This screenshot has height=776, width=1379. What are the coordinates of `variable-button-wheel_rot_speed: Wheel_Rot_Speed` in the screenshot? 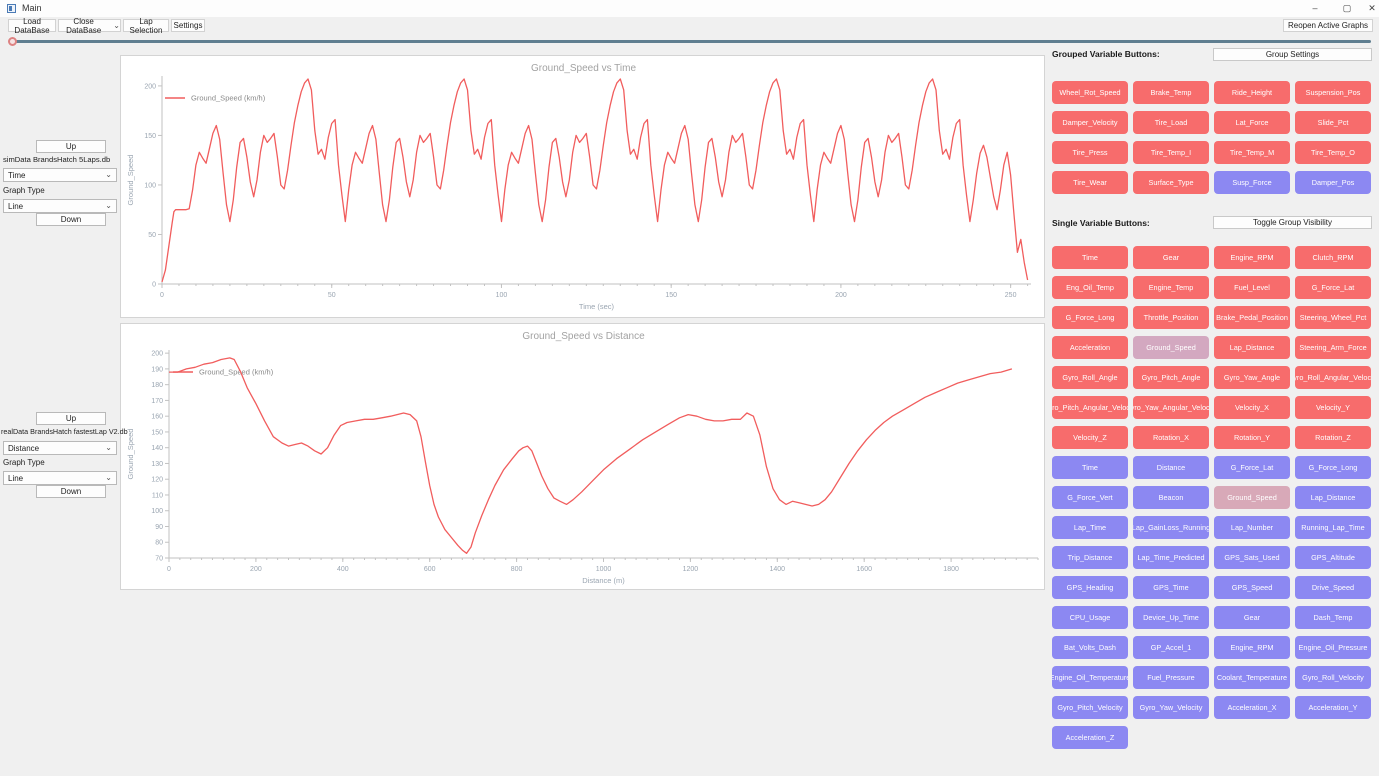 It's located at (1090, 92).